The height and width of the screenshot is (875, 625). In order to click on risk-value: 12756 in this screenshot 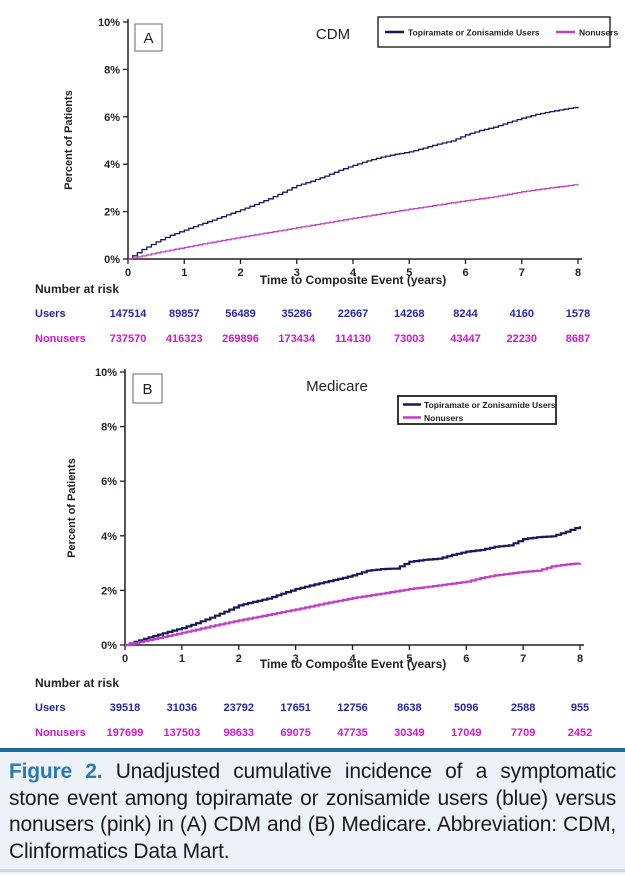, I will do `click(352, 708)`.